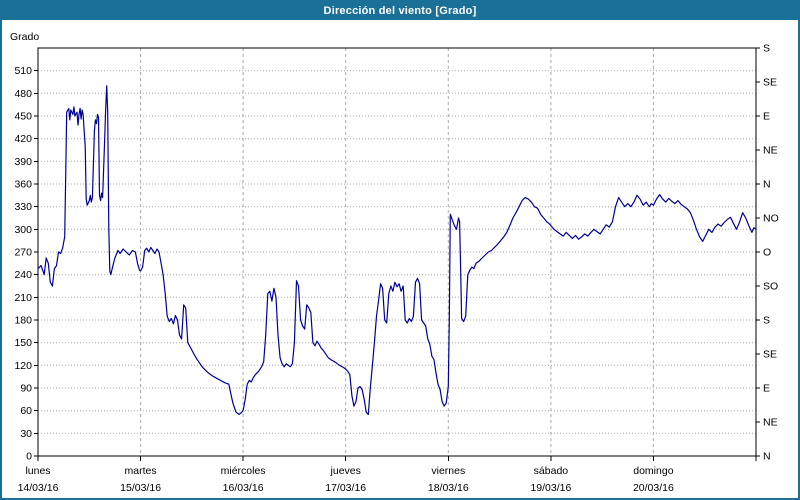  What do you see at coordinates (37, 471) in the screenshot?
I see `day-name-label: lunes` at bounding box center [37, 471].